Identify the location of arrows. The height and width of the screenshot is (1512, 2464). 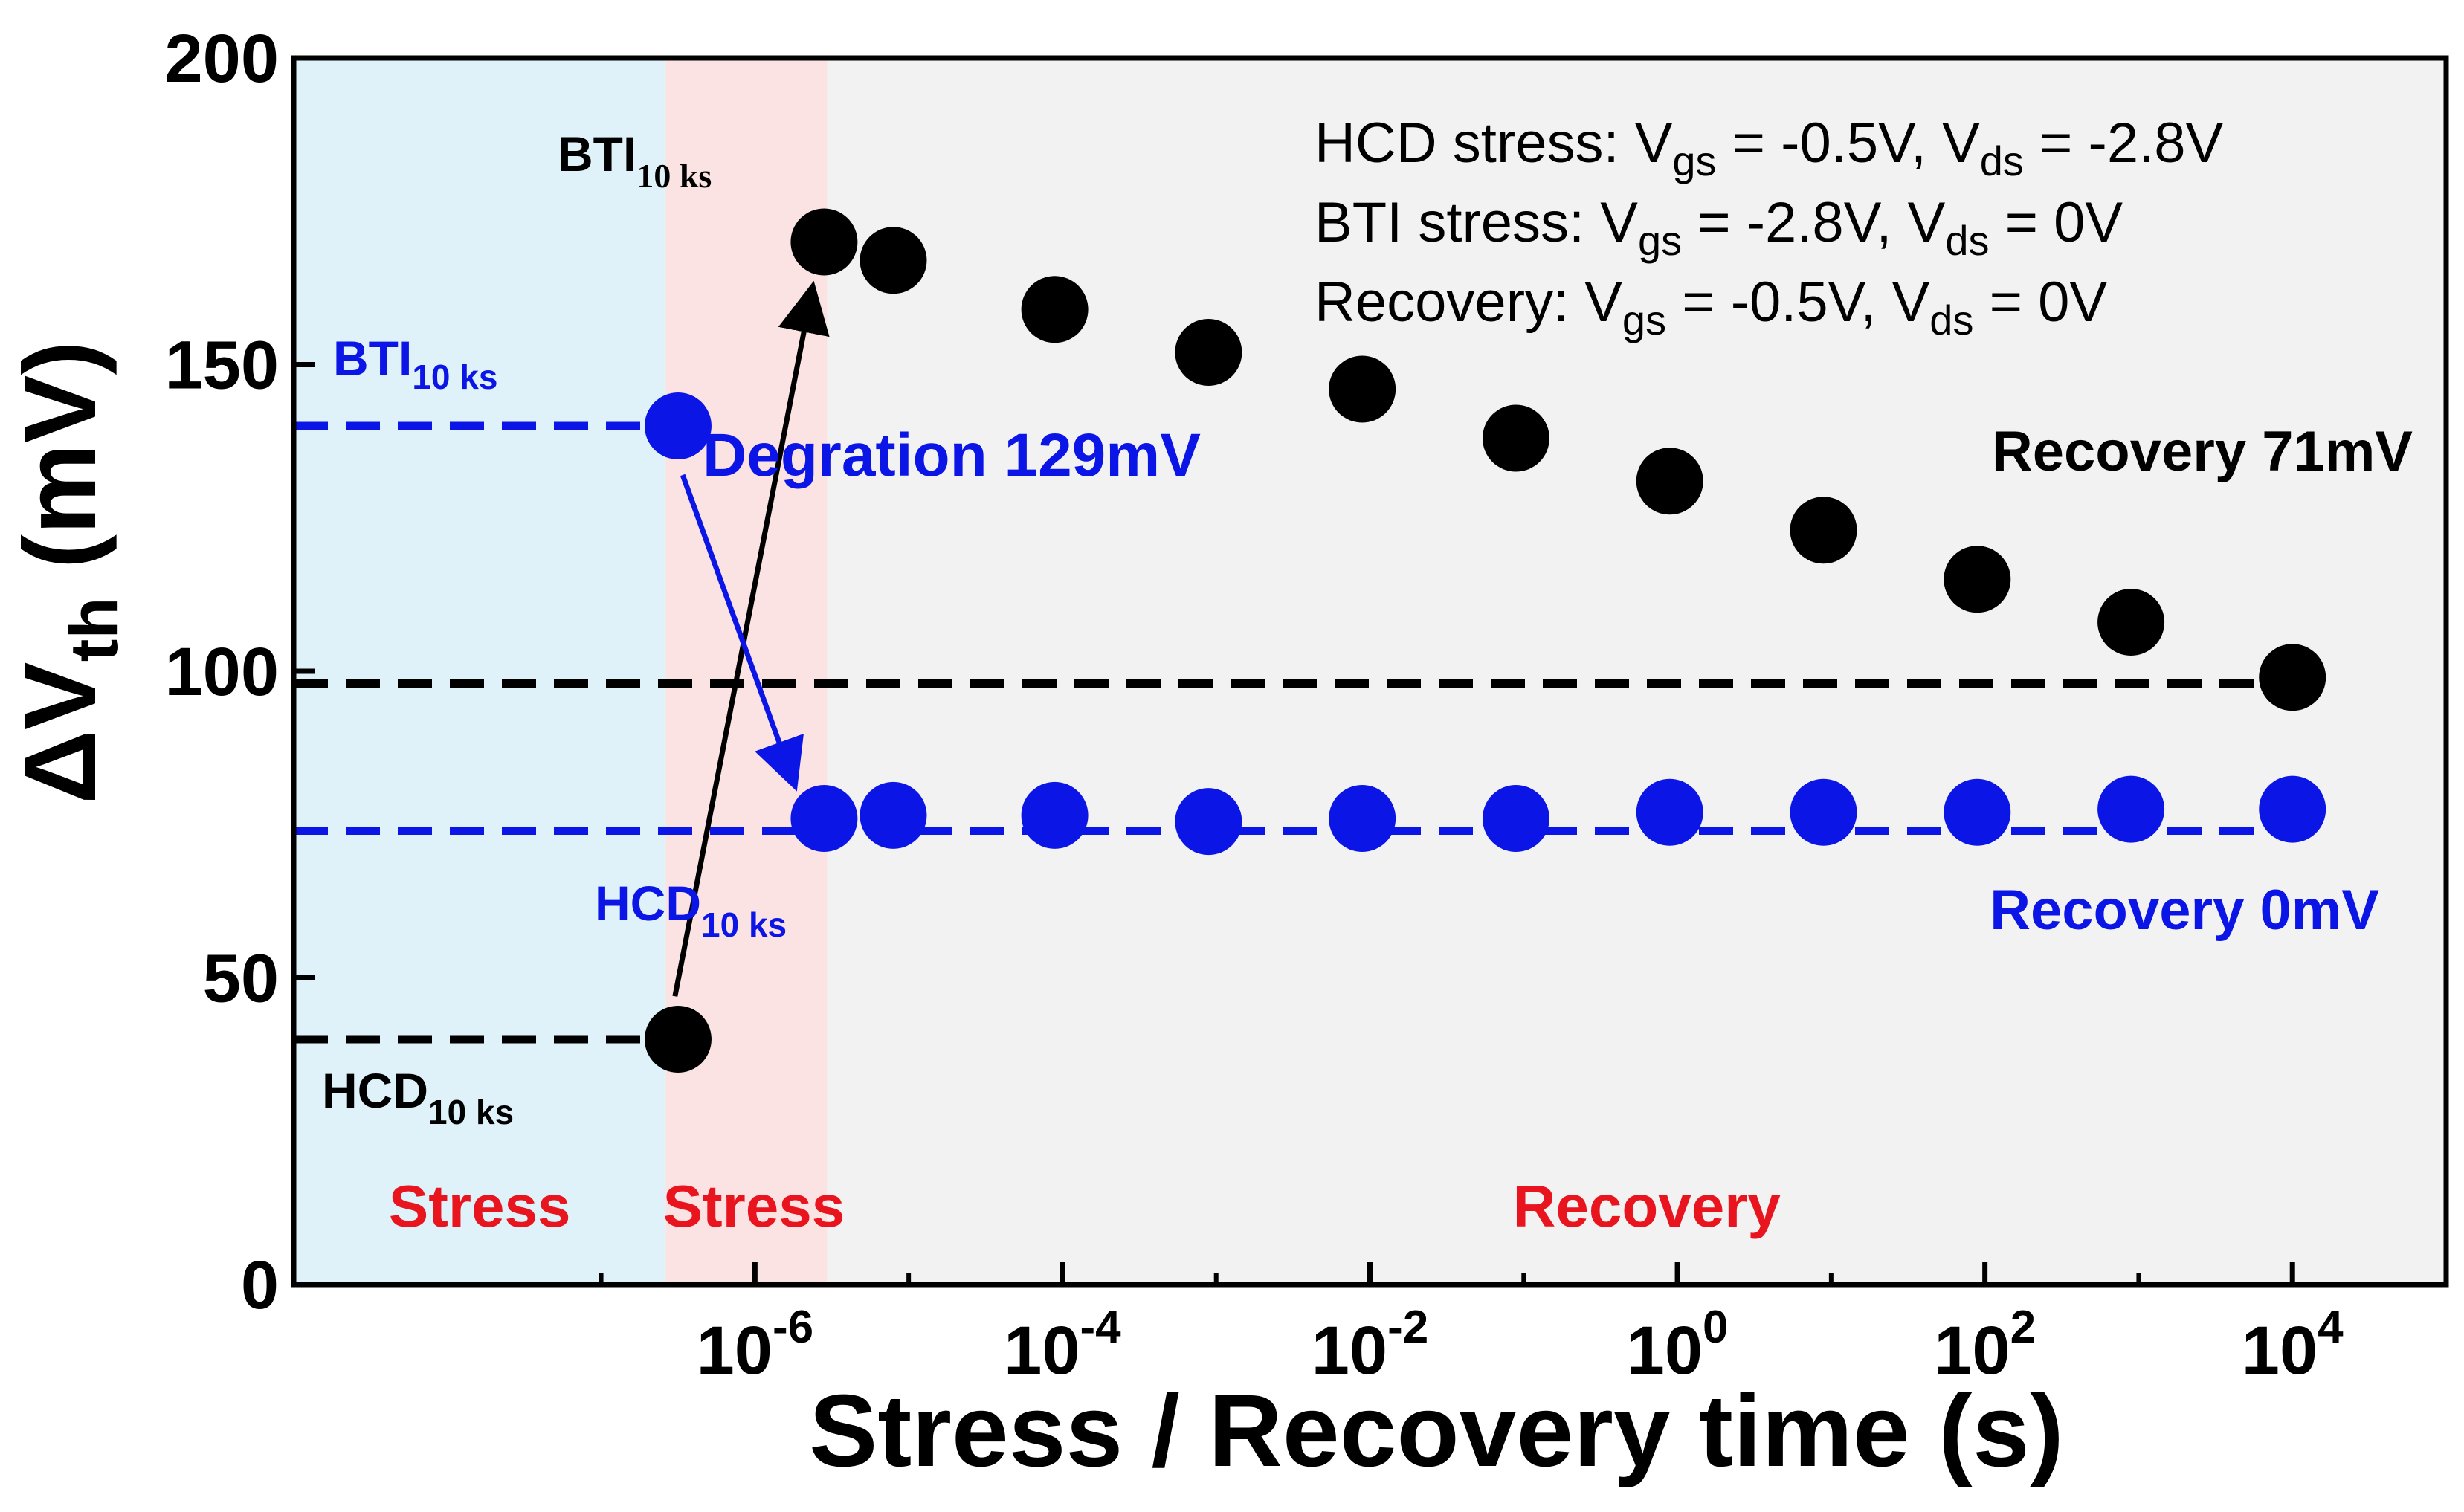
(751, 639).